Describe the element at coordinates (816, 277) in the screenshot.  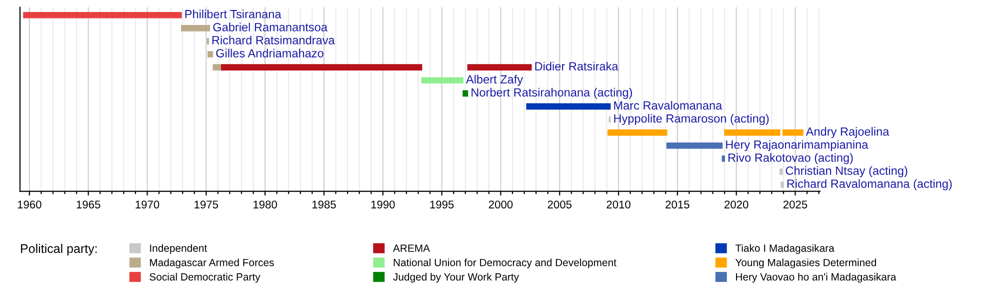
I see `legend-label: Hery Vaovao ho an'i Madagasikara` at that location.